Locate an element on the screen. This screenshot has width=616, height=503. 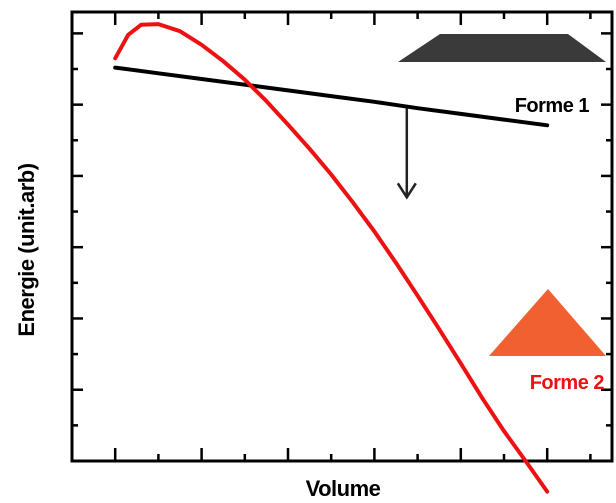
annotations is located at coordinates (406, 154).